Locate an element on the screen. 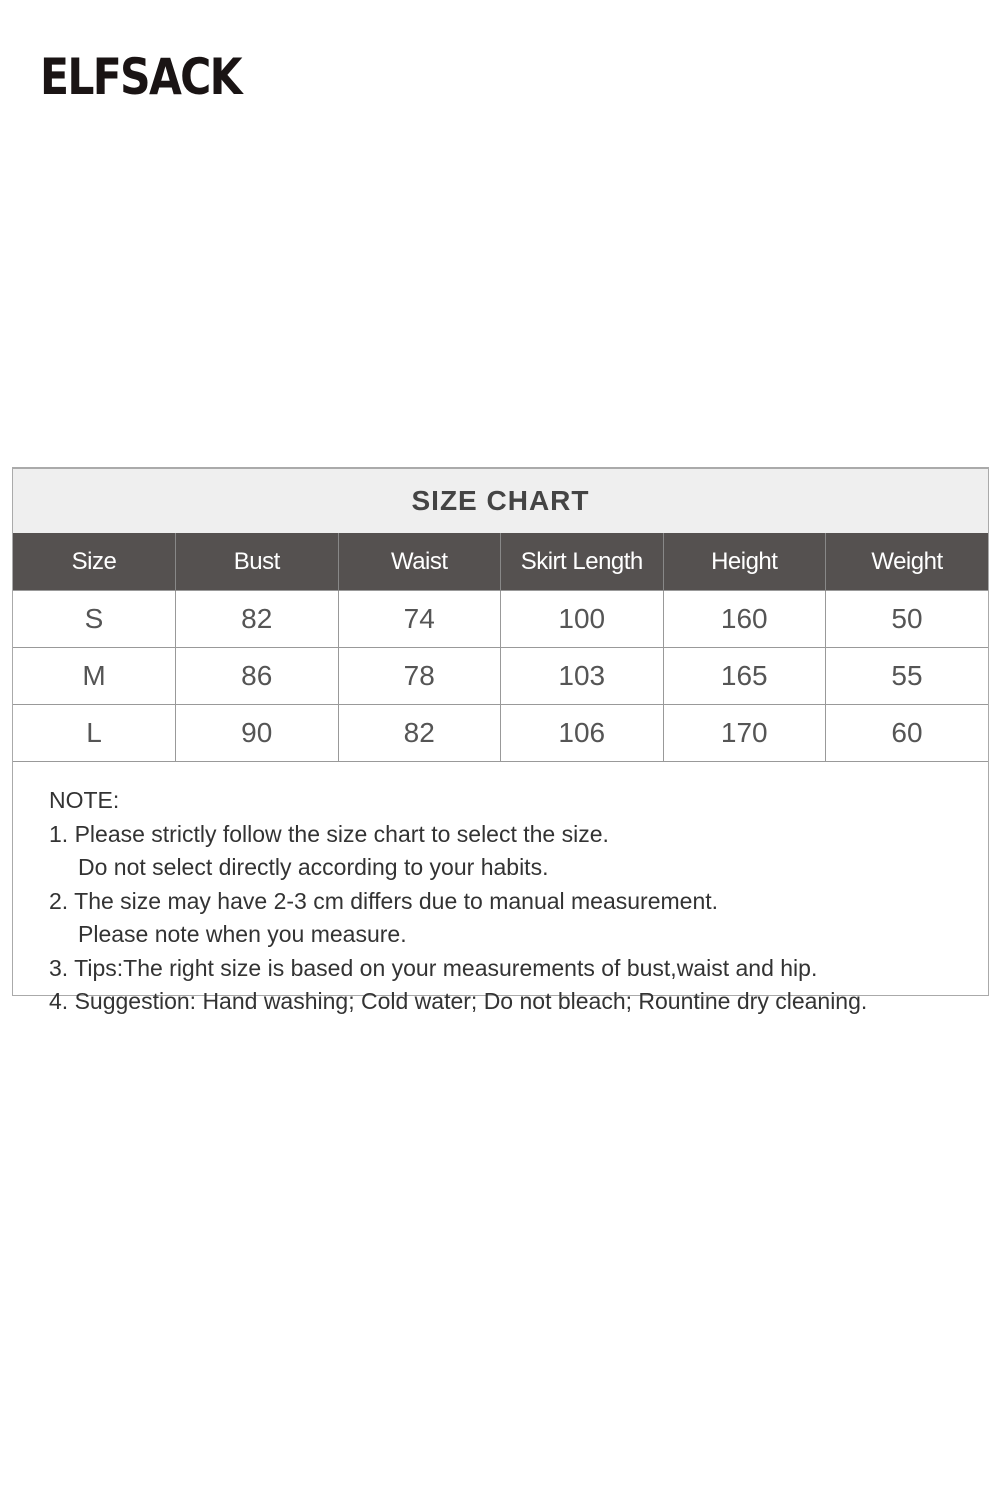 The width and height of the screenshot is (1000, 1500). table-cell: 86 is located at coordinates (257, 676).